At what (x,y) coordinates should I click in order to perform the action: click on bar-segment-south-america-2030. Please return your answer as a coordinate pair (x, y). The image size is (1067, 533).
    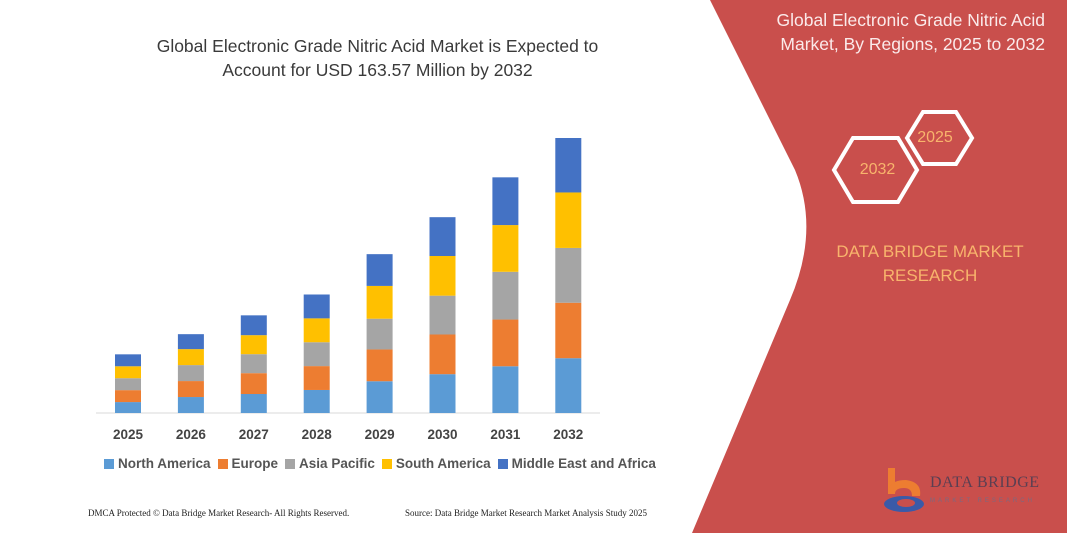
    Looking at the image, I should click on (442, 276).